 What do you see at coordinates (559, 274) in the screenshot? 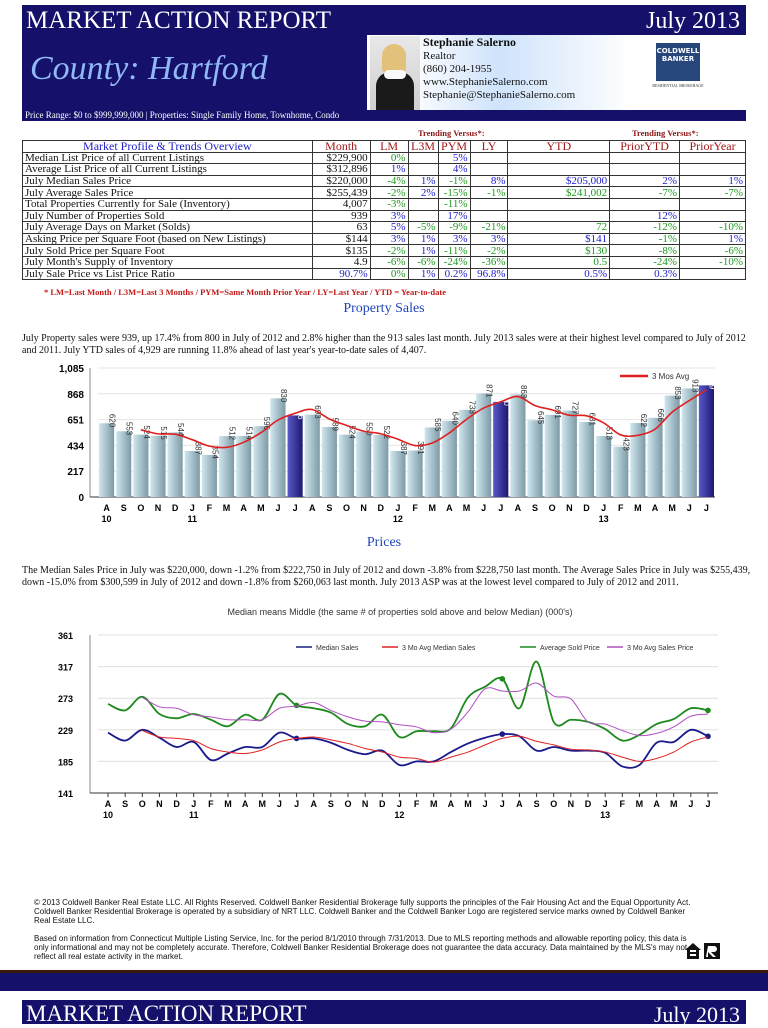
I see `trend-value: 0.5%` at bounding box center [559, 274].